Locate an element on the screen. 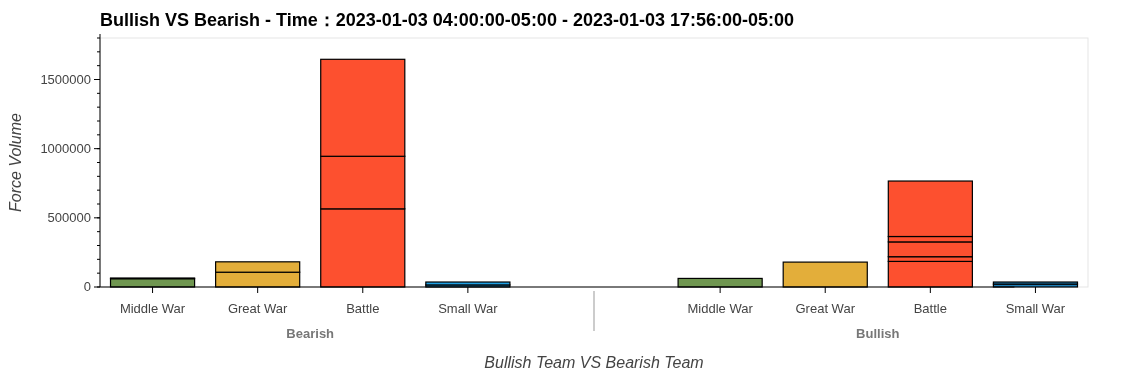  y-tick-label: 500000 is located at coordinates (69, 217).